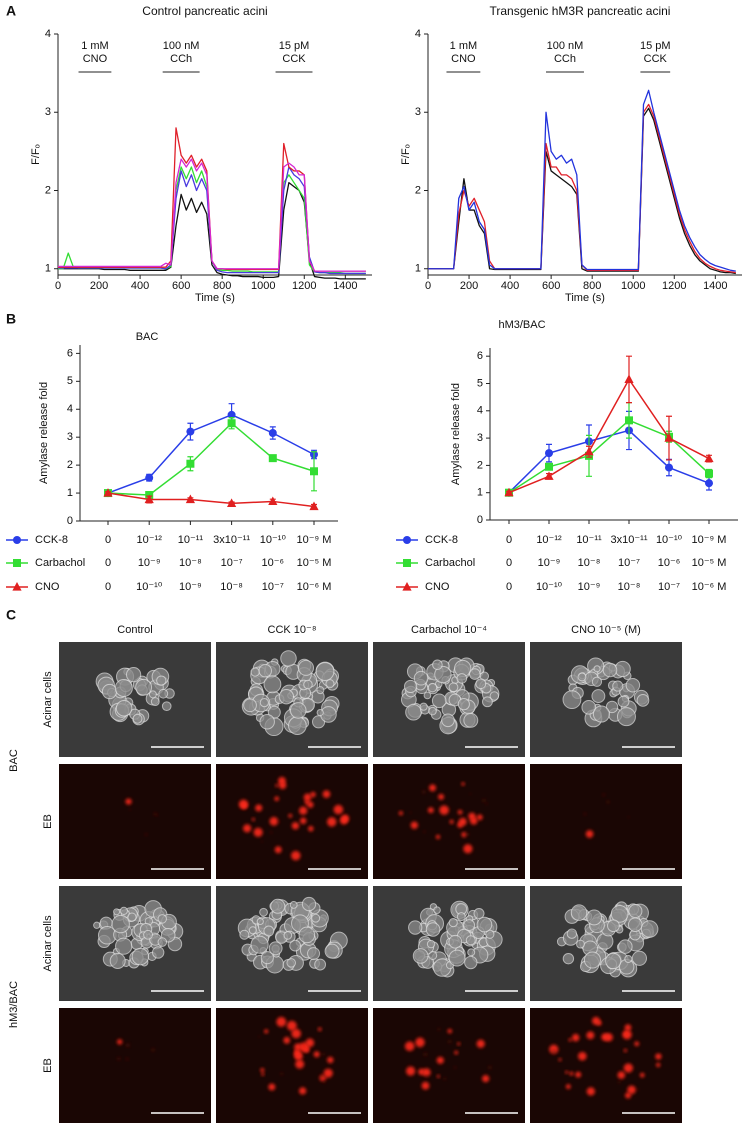 This screenshot has height=1123, width=745. I want to click on panel-label: A, so click(11, 11).